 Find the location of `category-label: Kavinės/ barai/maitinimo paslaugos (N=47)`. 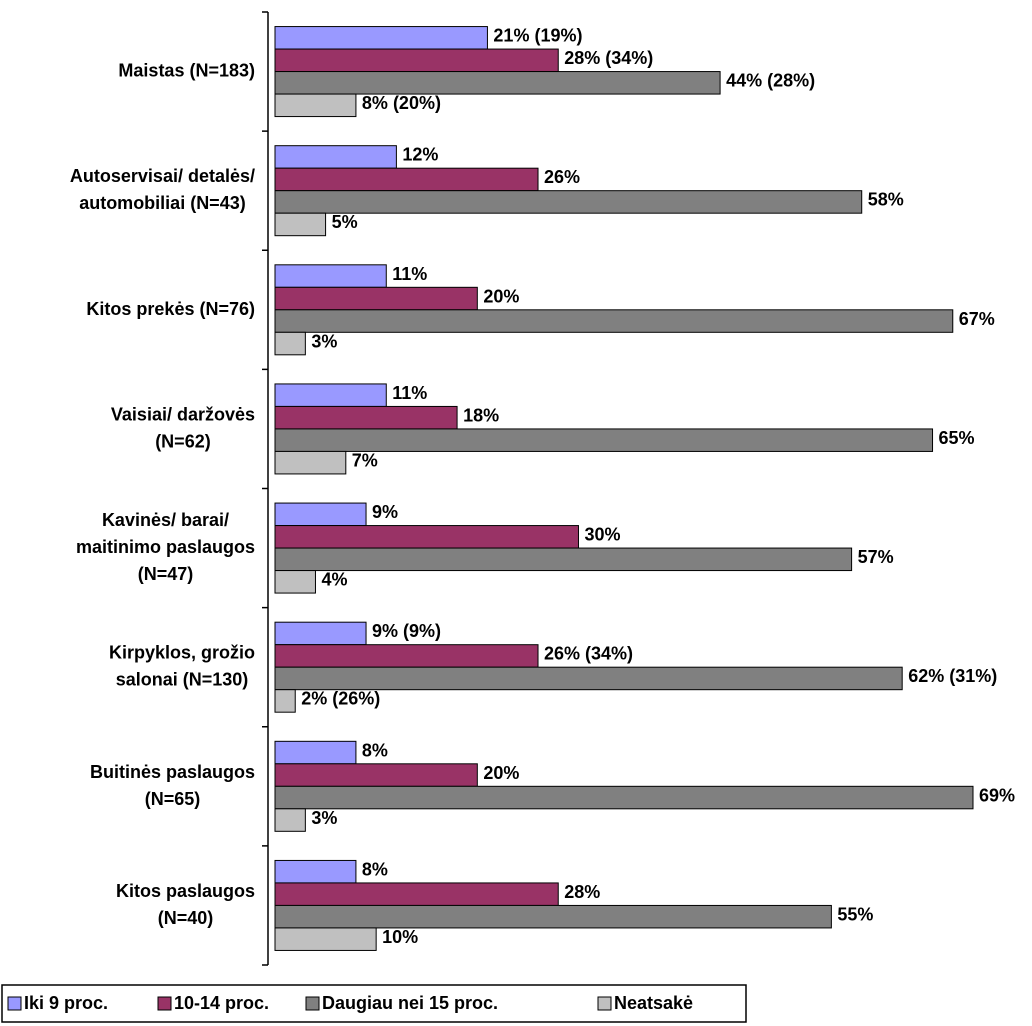

category-label: Kavinės/ barai/maitinimo paslaugos (N=47) is located at coordinates (165, 547).